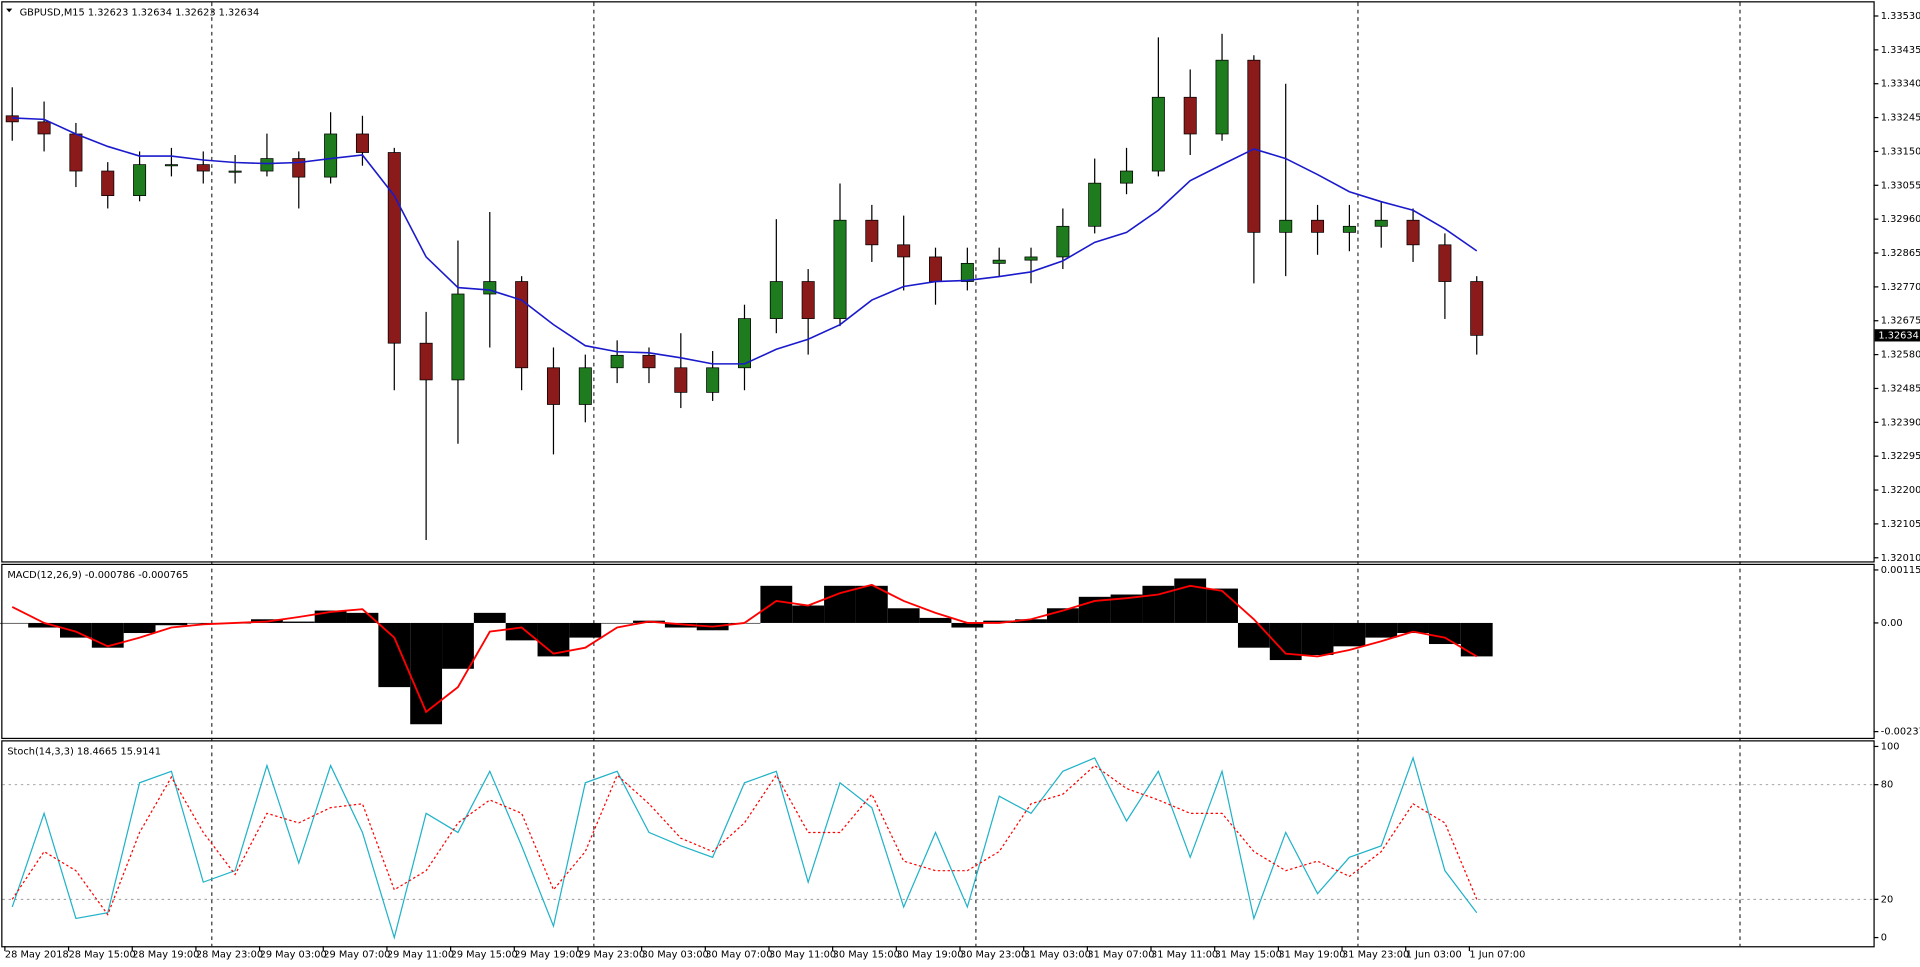 Image resolution: width=1920 pixels, height=967 pixels. Describe the element at coordinates (1887, 899) in the screenshot. I see `y-tick-label: 20` at that location.